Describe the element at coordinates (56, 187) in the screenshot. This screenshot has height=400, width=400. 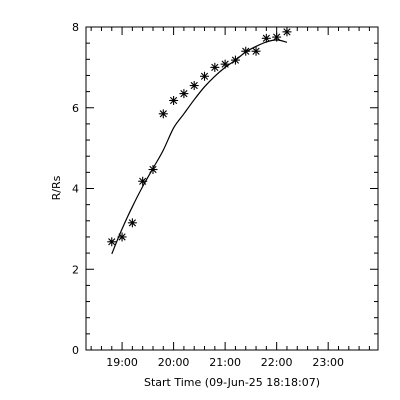
I see `y-axis-label: R/Rs` at that location.